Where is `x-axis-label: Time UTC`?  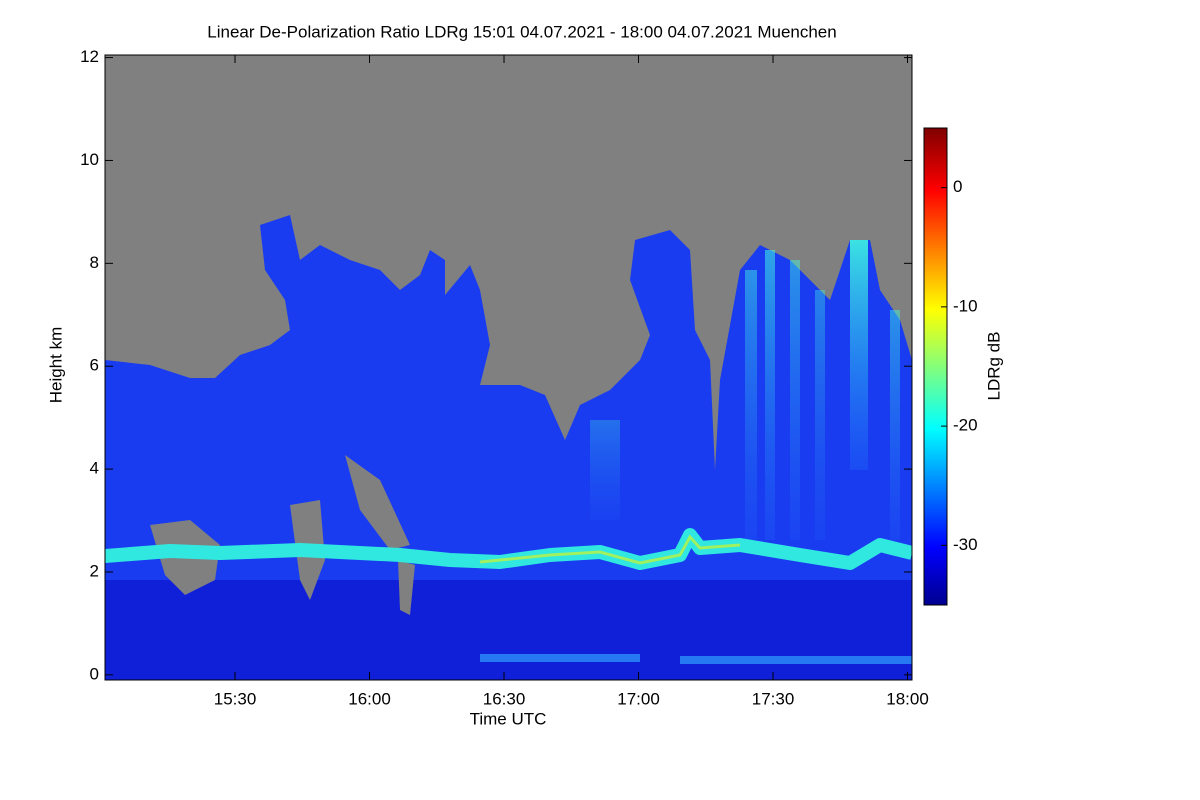 x-axis-label: Time UTC is located at coordinates (508, 718).